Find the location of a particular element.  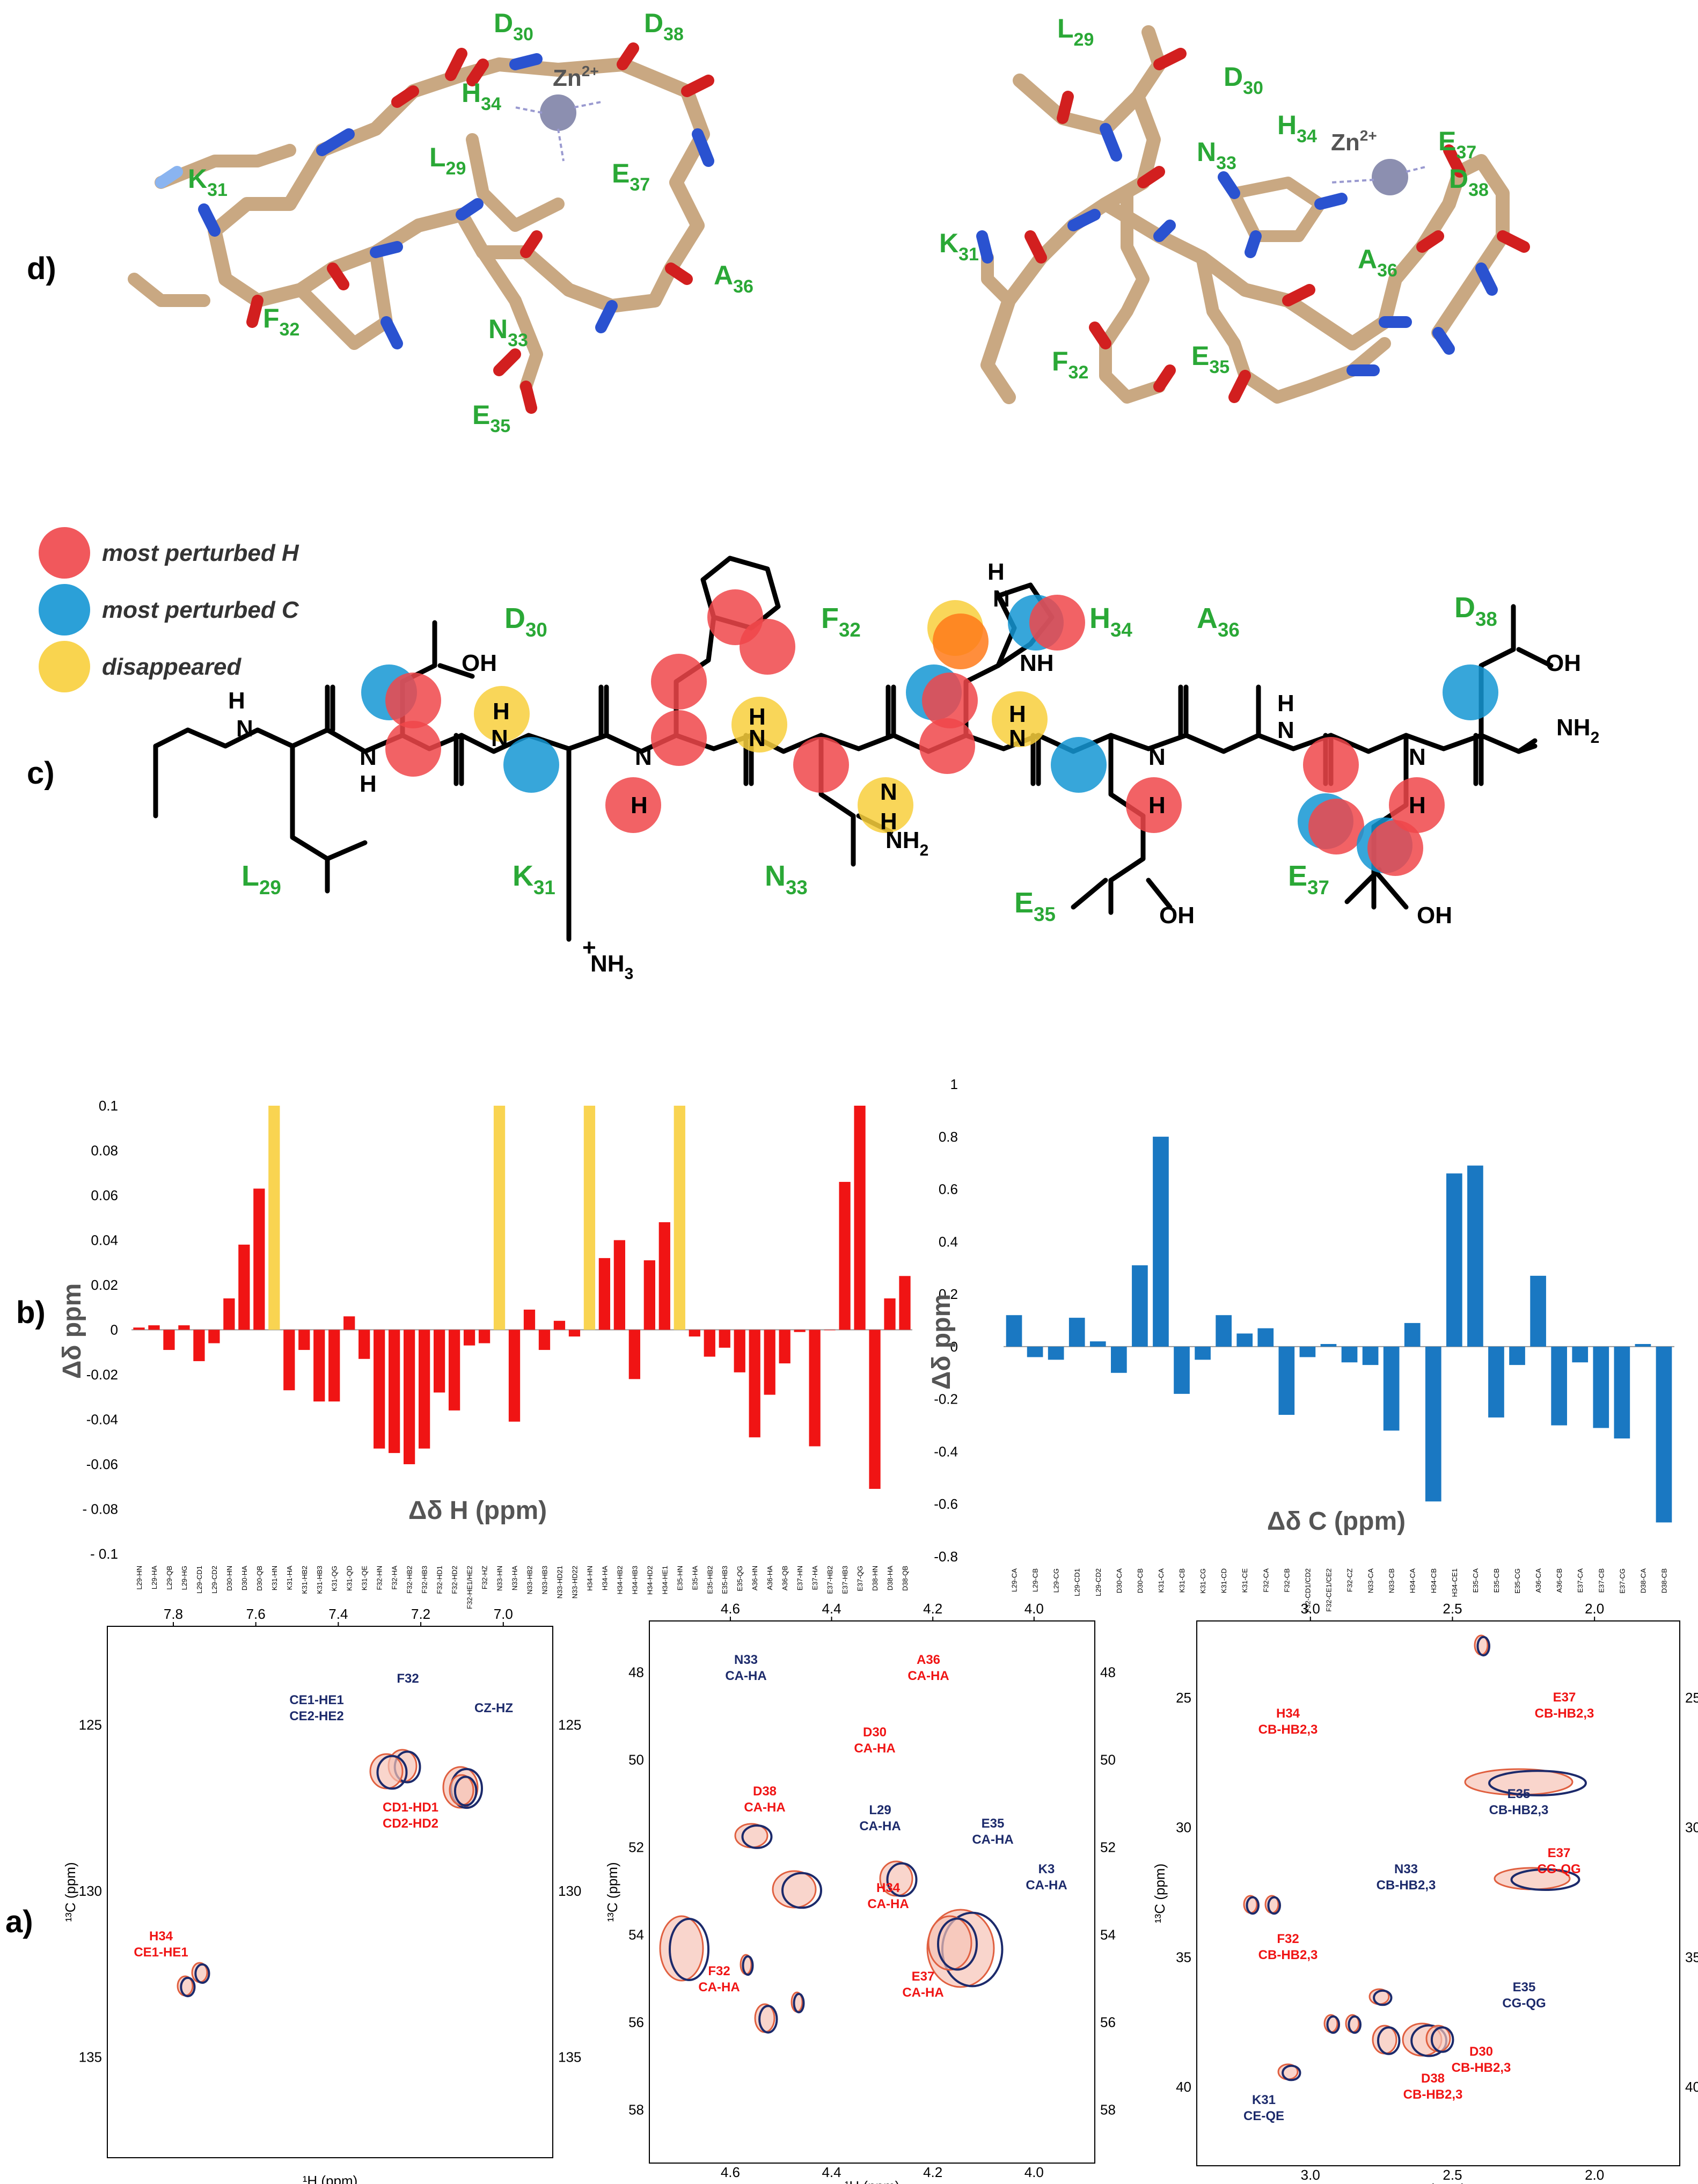

peak-label: N33 CA-HA is located at coordinates (745, 1668).